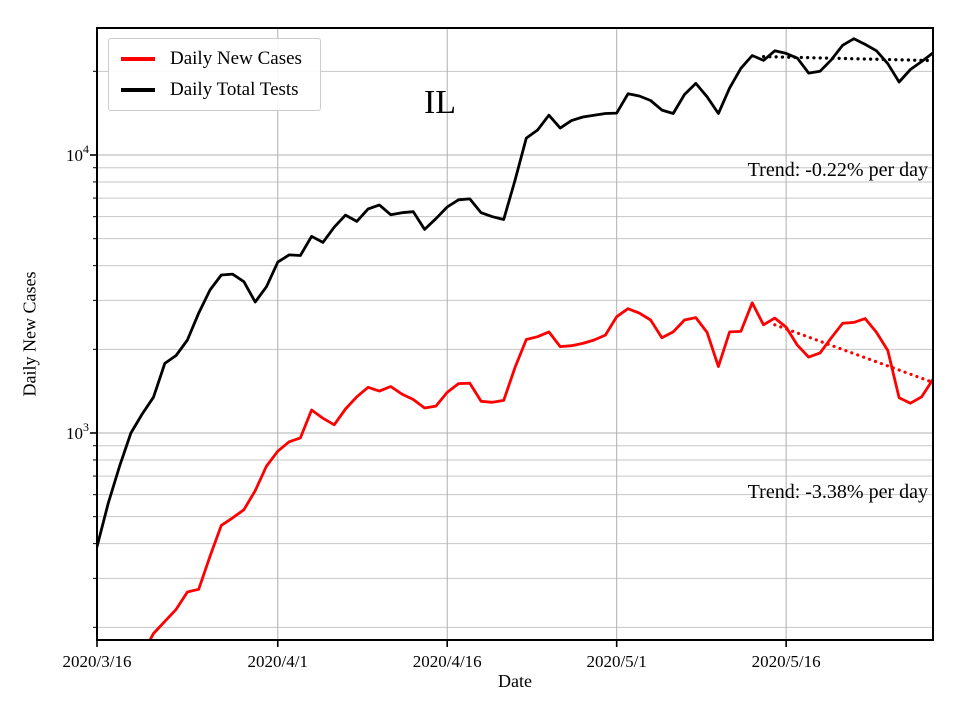  Describe the element at coordinates (447, 661) in the screenshot. I see `x-tick-label-2: 2020/4/16` at that location.